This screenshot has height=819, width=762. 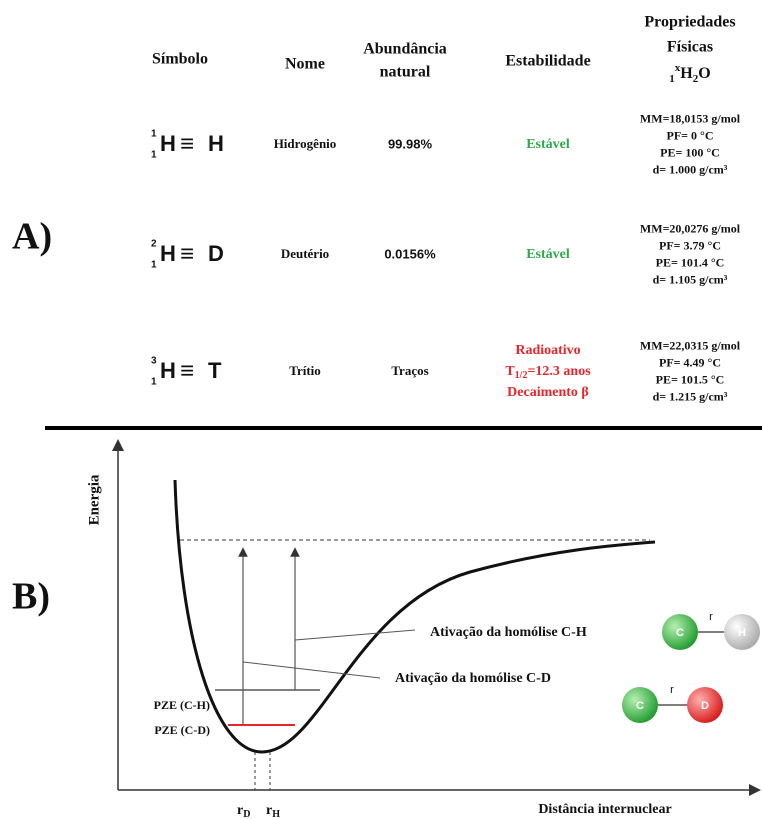 I want to click on stability-part: T, so click(x=510, y=371).